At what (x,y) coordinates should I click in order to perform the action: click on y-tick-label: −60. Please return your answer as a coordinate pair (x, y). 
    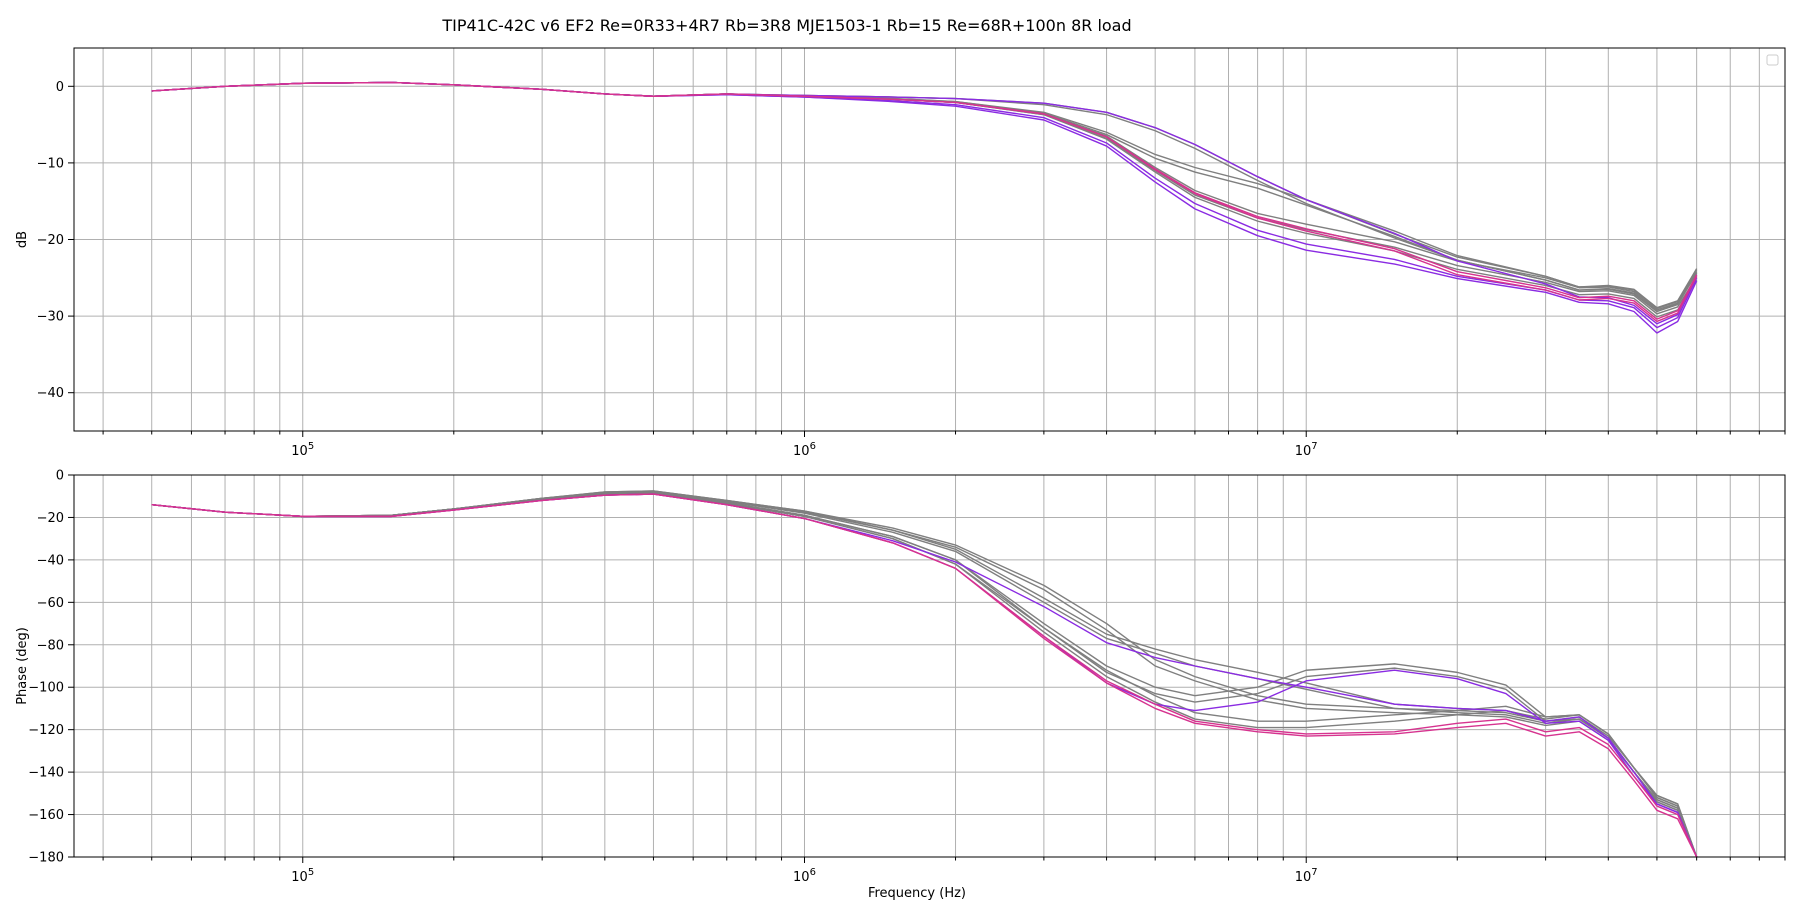
    Looking at the image, I should click on (50, 603).